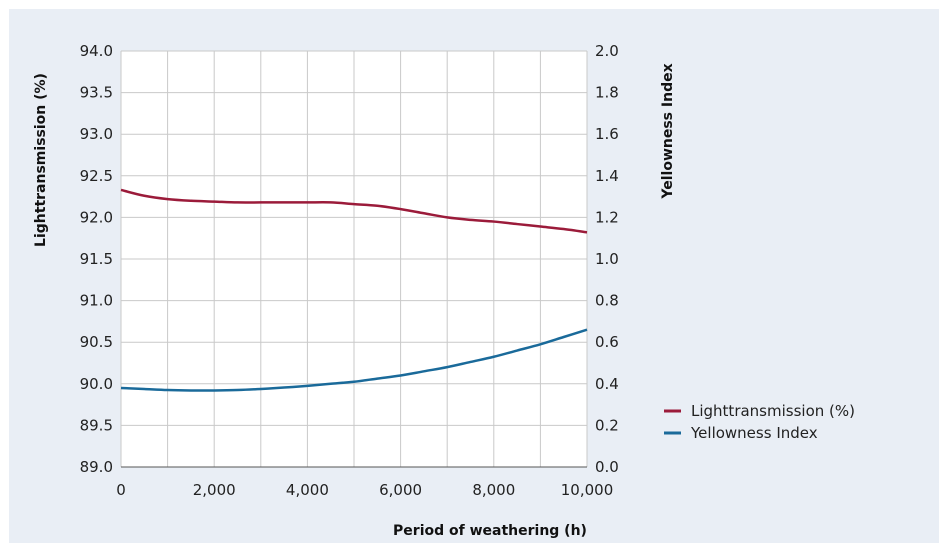 Image resolution: width=939 pixels, height=543 pixels. Describe the element at coordinates (587, 490) in the screenshot. I see `x-tick-label: 10,000` at that location.